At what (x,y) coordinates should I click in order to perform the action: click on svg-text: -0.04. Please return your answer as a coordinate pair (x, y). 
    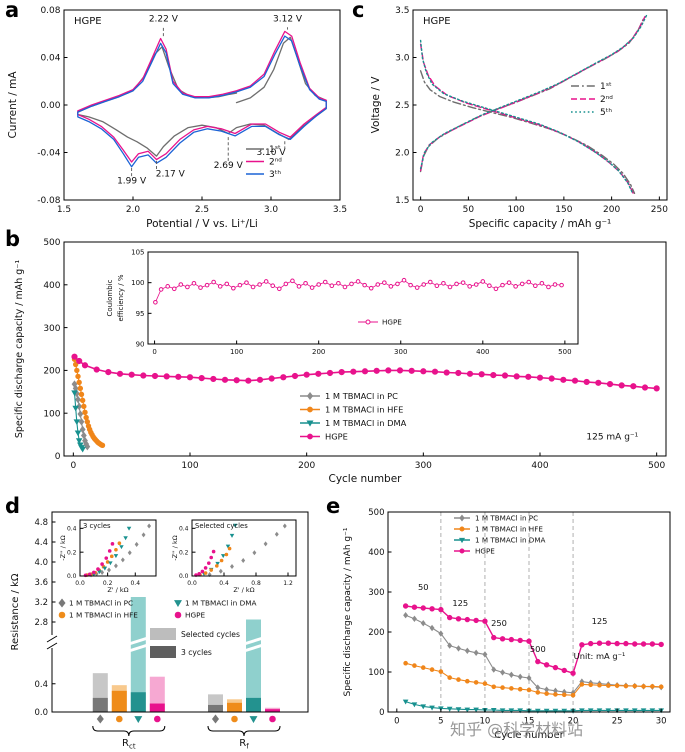
    Looking at the image, I should click on (49, 154).